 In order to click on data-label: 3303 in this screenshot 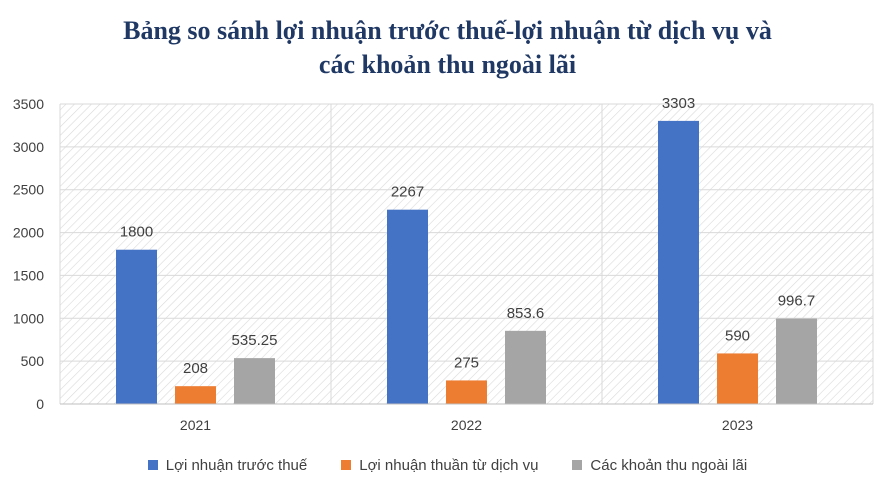, I will do `click(678, 103)`.